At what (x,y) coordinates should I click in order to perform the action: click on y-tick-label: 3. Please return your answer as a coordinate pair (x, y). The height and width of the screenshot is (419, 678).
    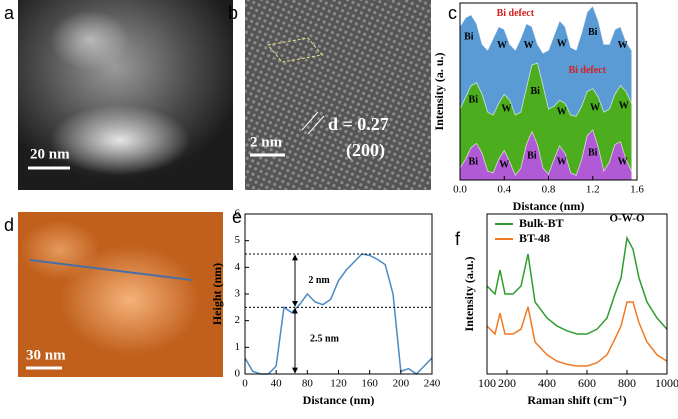
    Looking at the image, I should click on (238, 294).